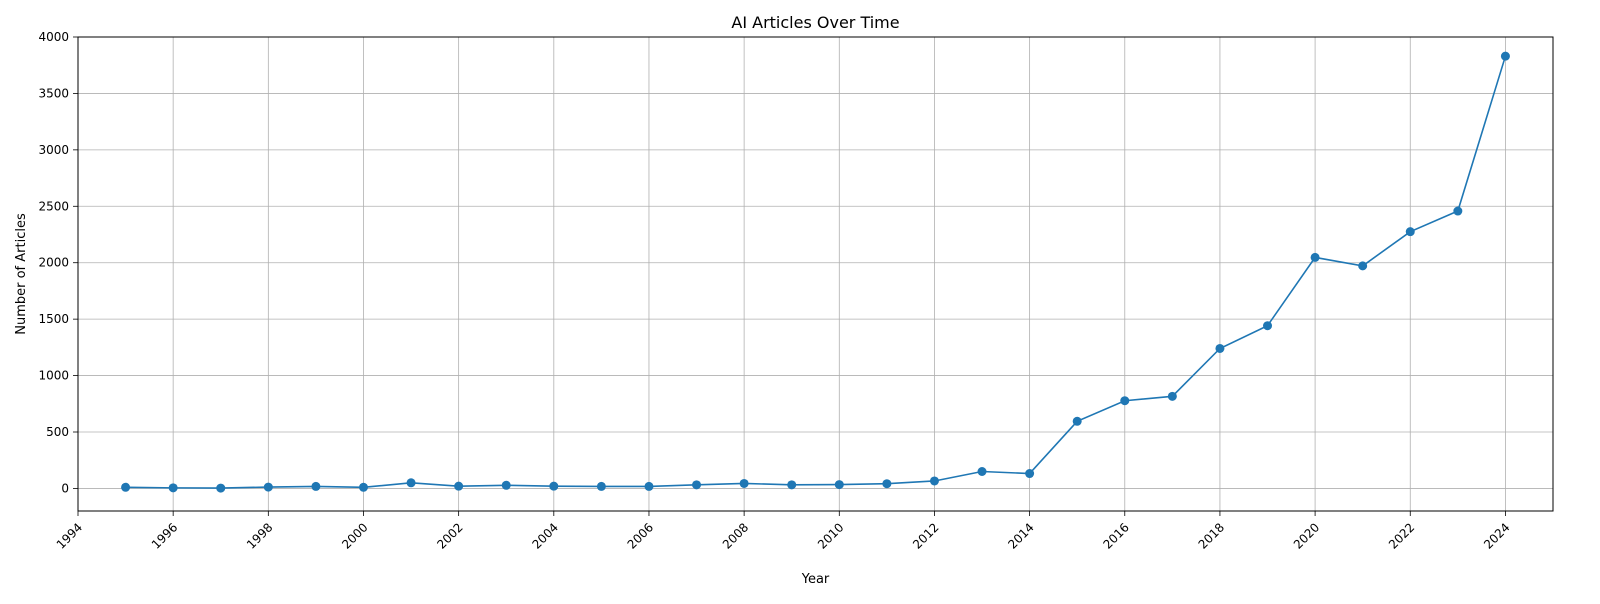 The image size is (1600, 604). I want to click on y-tick-label: 3500, so click(53, 93).